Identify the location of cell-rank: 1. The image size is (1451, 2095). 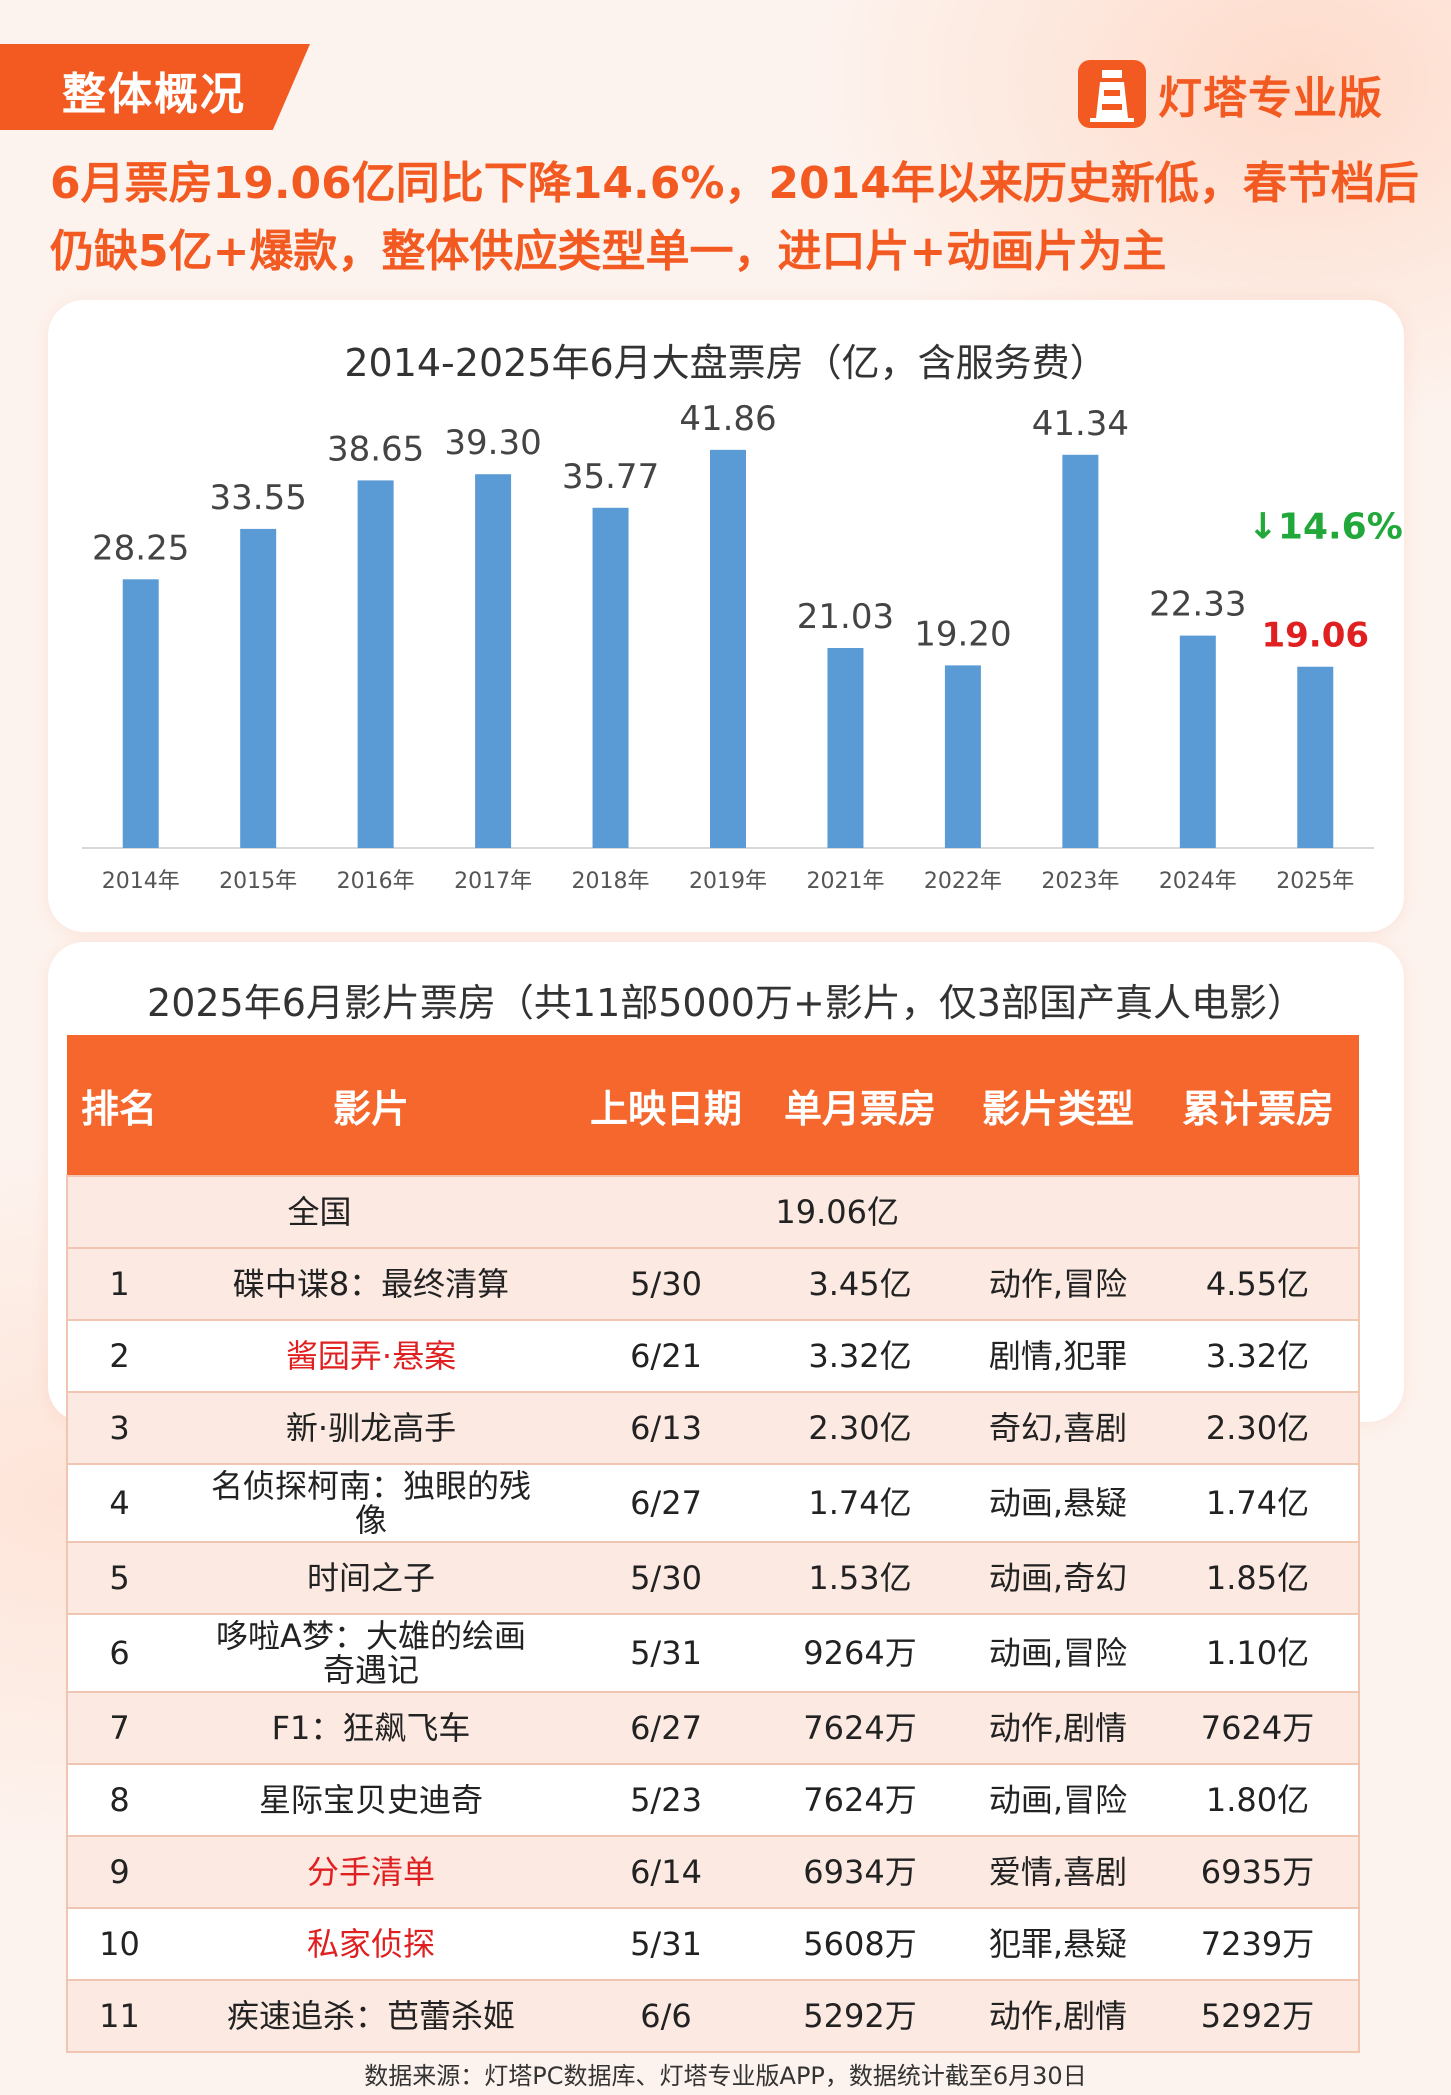
(119, 1283).